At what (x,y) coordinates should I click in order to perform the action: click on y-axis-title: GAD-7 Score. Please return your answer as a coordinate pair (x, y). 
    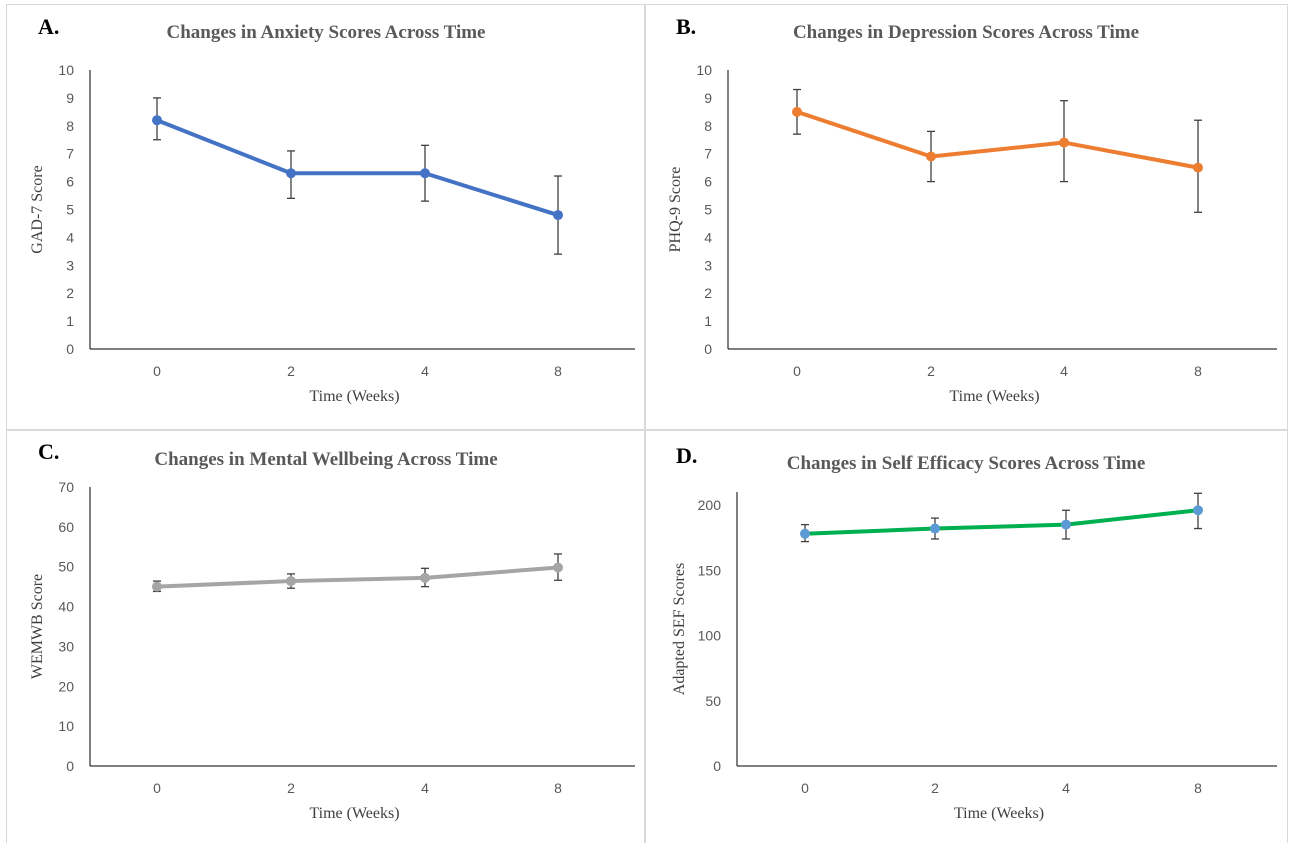
    Looking at the image, I should click on (37, 209).